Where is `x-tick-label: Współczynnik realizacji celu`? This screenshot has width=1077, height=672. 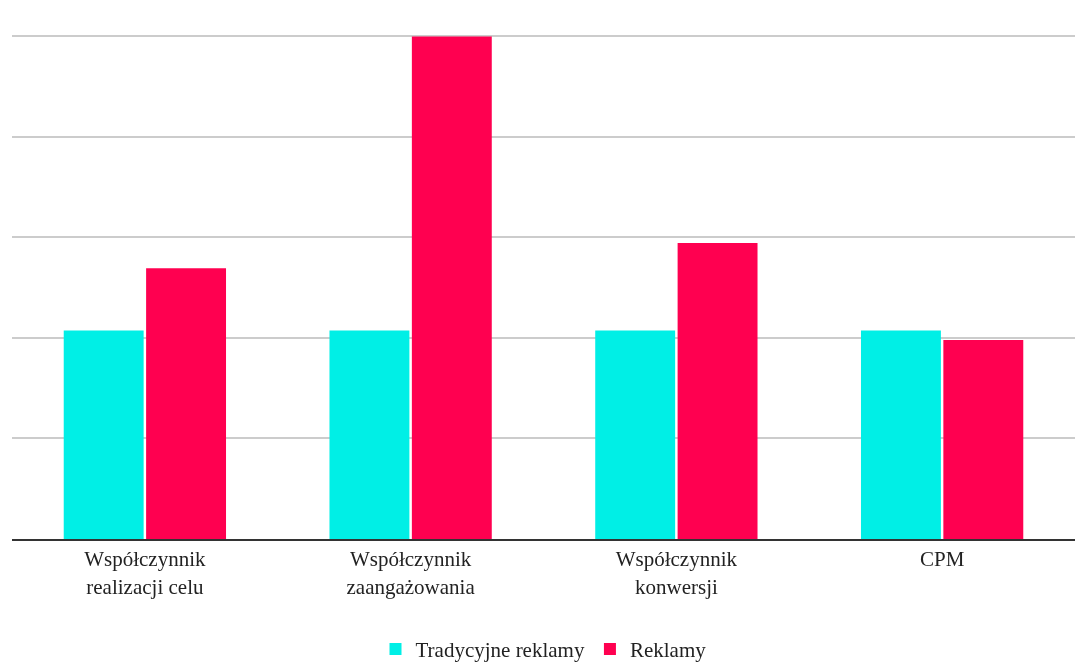 x-tick-label: Współczynnik realizacji celu is located at coordinates (145, 573).